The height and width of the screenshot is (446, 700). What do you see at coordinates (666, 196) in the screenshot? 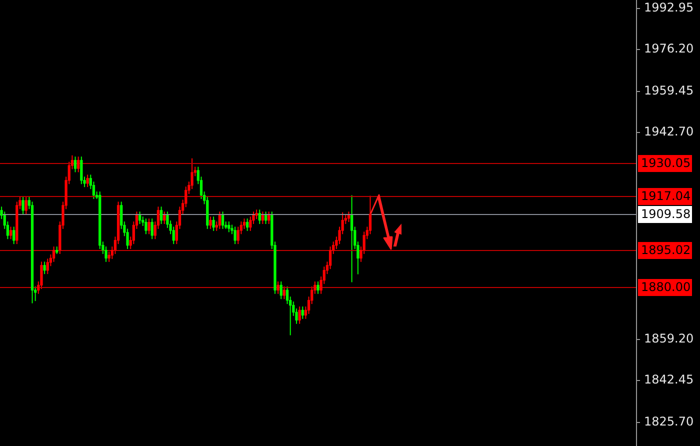
I see `ref-line-label: 1917.04` at bounding box center [666, 196].